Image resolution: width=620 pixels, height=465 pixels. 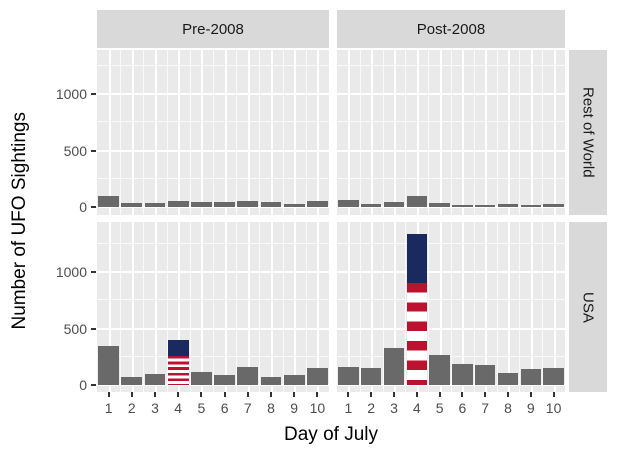 What do you see at coordinates (553, 408) in the screenshot?
I see `x-tick-label: 10` at bounding box center [553, 408].